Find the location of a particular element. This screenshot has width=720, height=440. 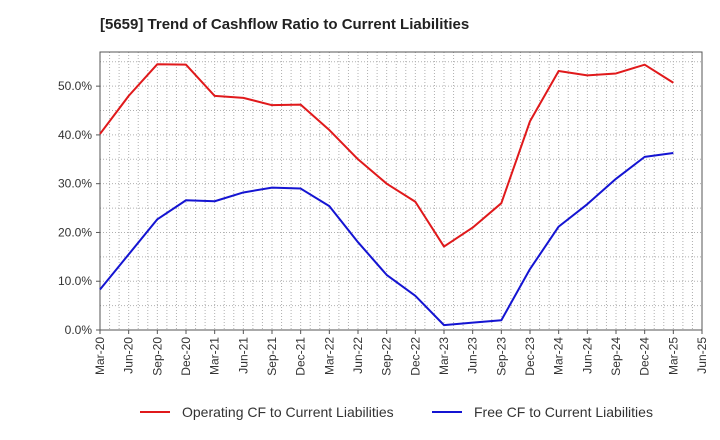

legend-item-free-cf: Free CF to Current Liabilities is located at coordinates (542, 412).